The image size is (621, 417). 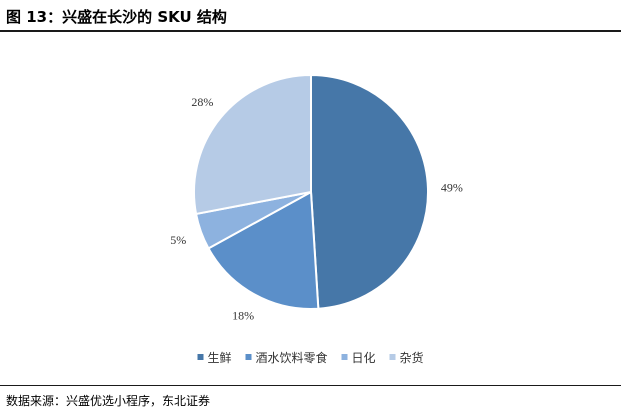 I want to click on legend-label-2: 酒水饮料零食, so click(x=292, y=357).